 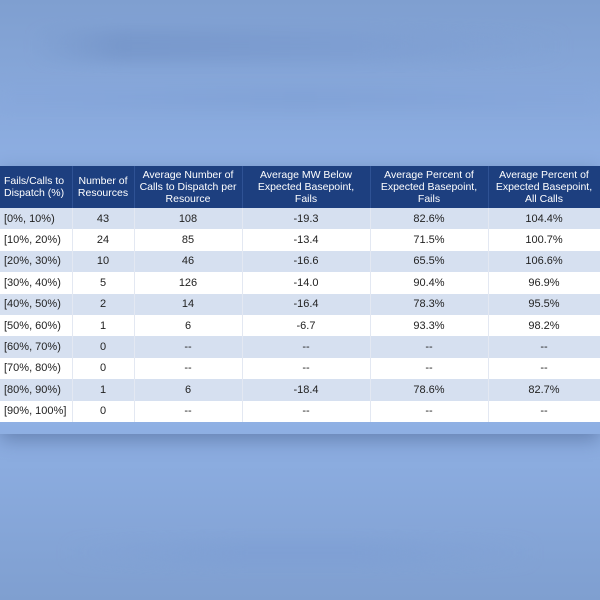 What do you see at coordinates (103, 261) in the screenshot?
I see `table-cell: 10` at bounding box center [103, 261].